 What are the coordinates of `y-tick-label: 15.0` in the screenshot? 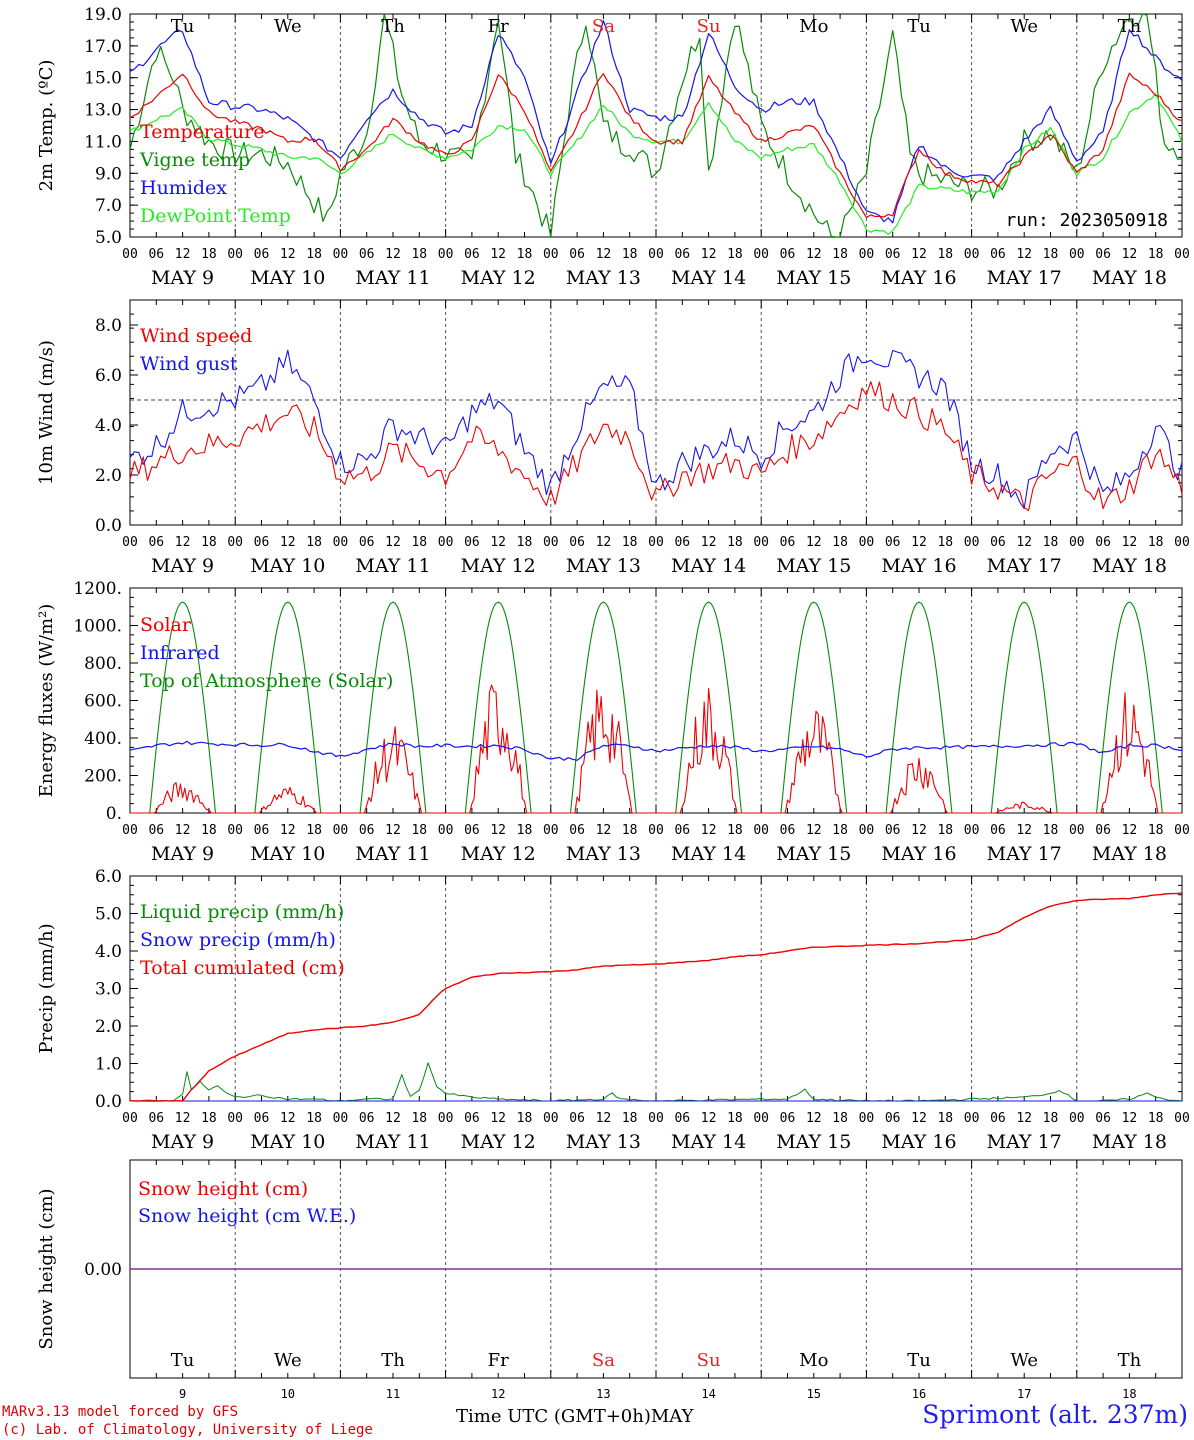 It's located at (103, 79).